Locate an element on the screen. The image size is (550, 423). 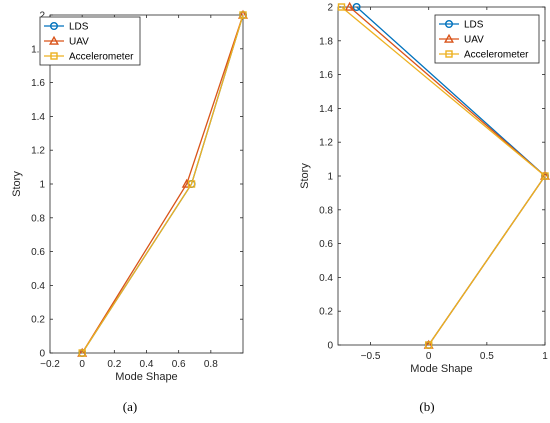
chart-2-legend-entry: Accelerometer is located at coordinates (496, 55).